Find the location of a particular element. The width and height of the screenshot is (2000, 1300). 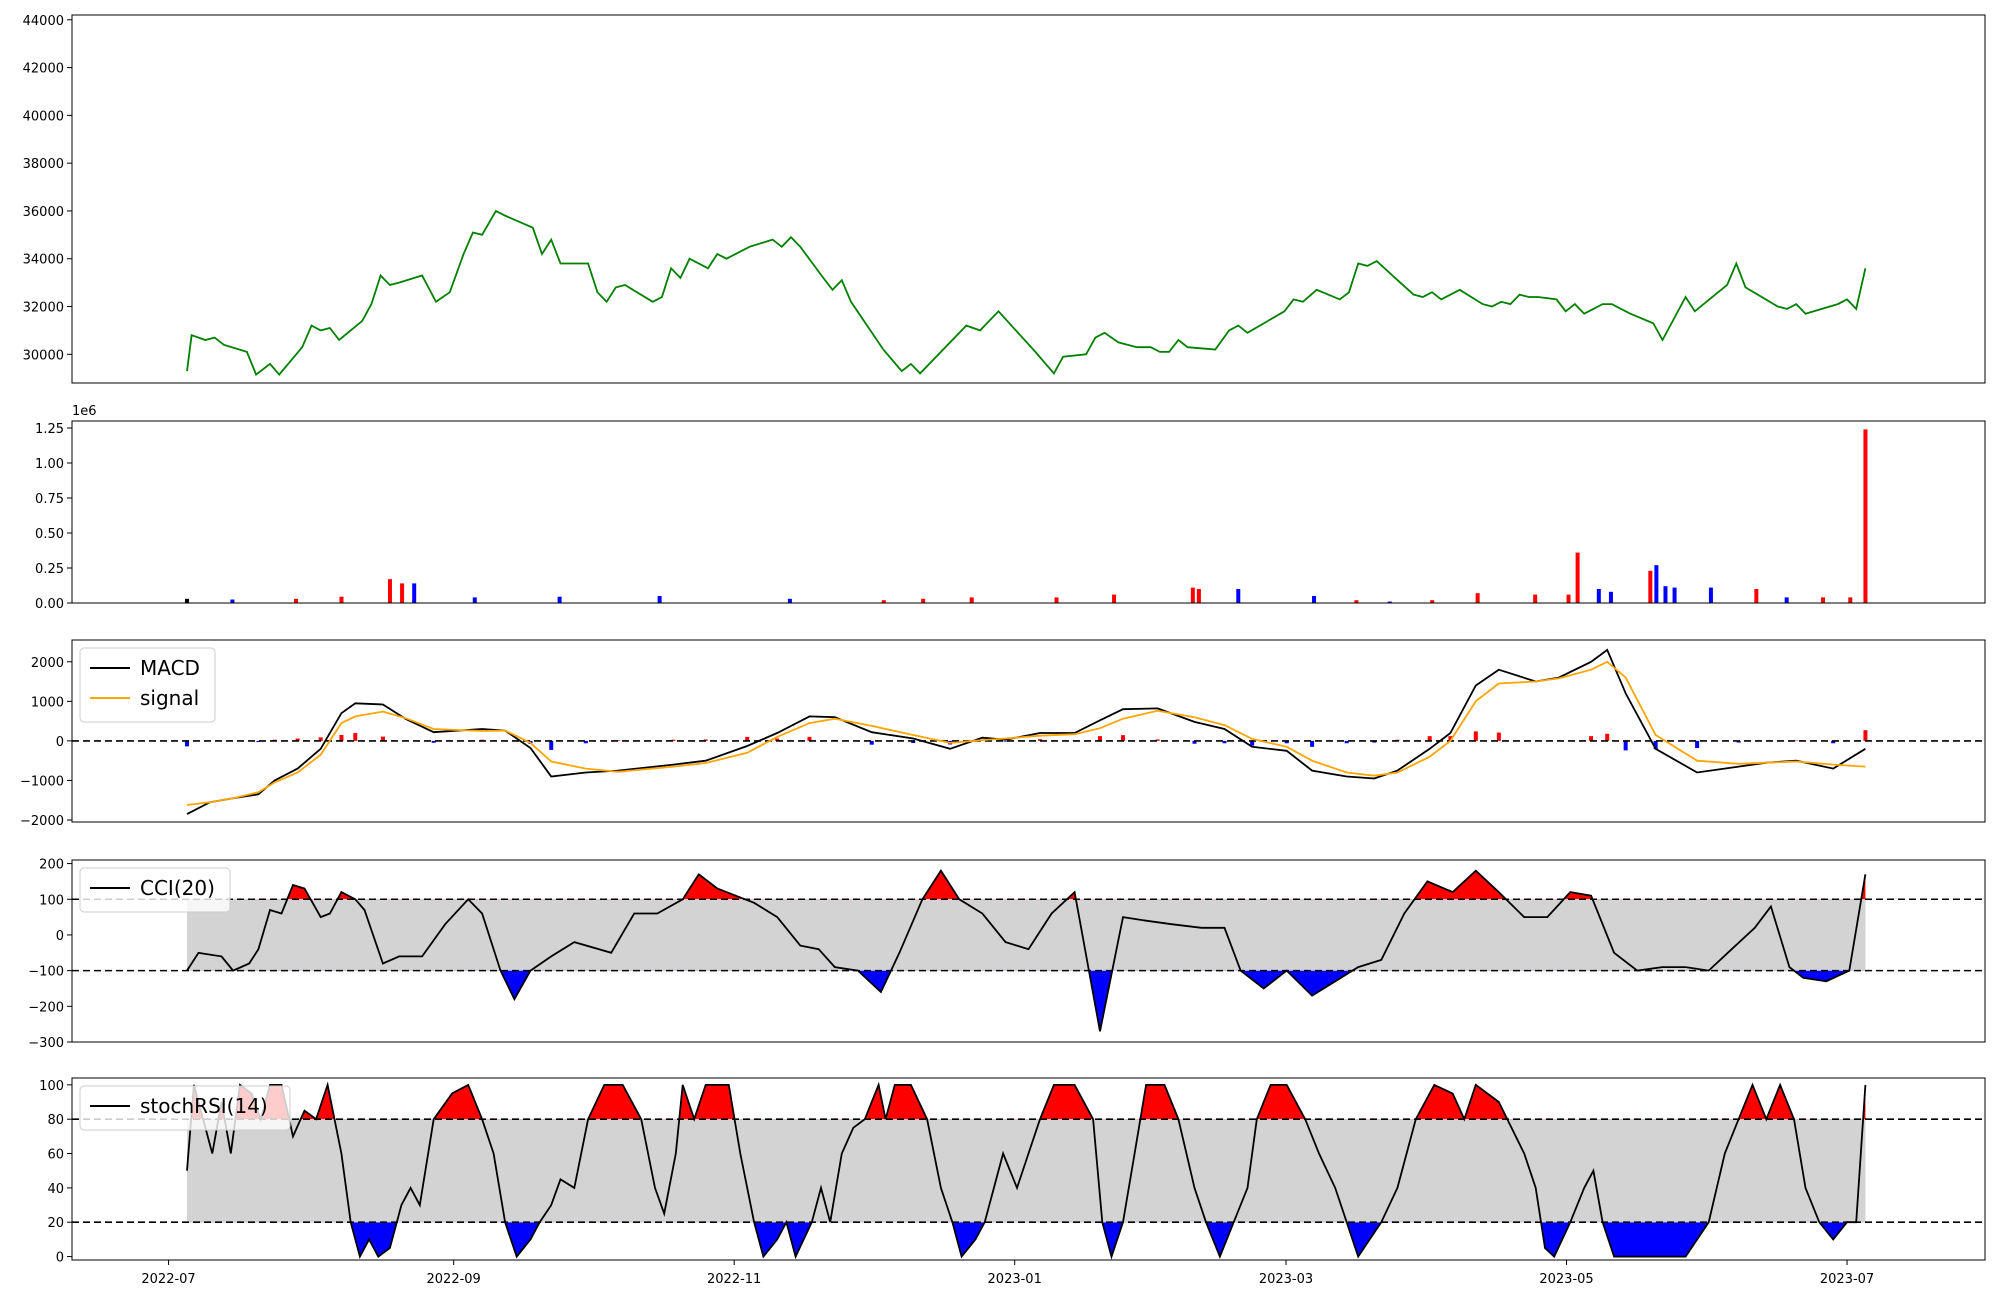

legend-label: signal is located at coordinates (169, 698).